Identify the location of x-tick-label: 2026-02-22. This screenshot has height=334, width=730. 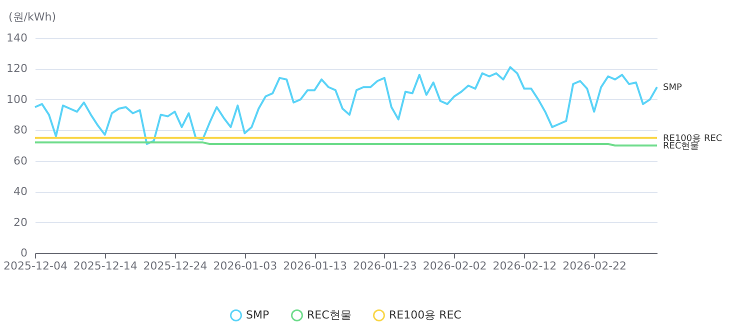
(594, 266).